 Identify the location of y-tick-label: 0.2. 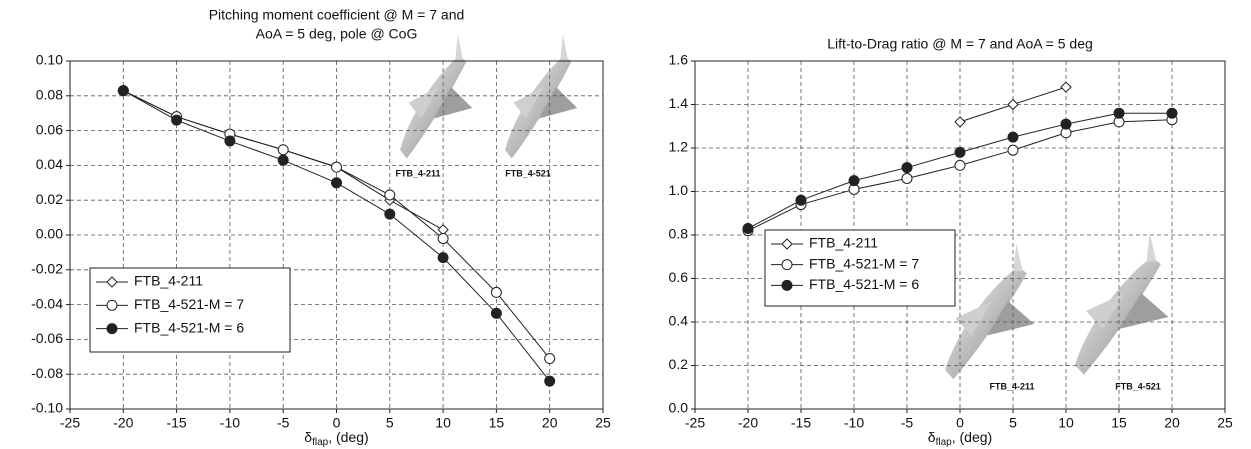
(679, 364).